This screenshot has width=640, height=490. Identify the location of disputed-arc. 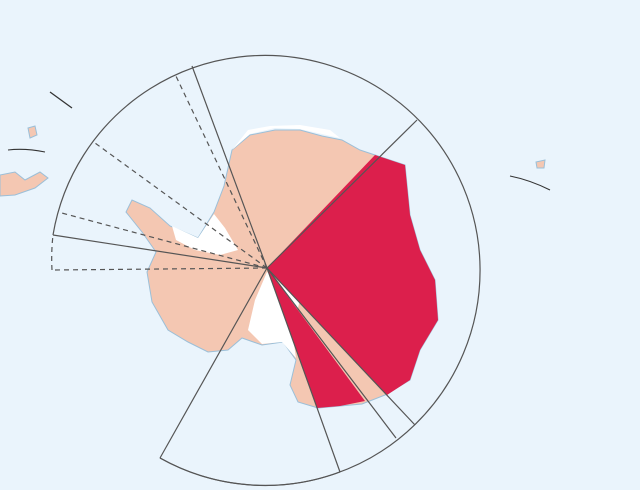
(52, 252).